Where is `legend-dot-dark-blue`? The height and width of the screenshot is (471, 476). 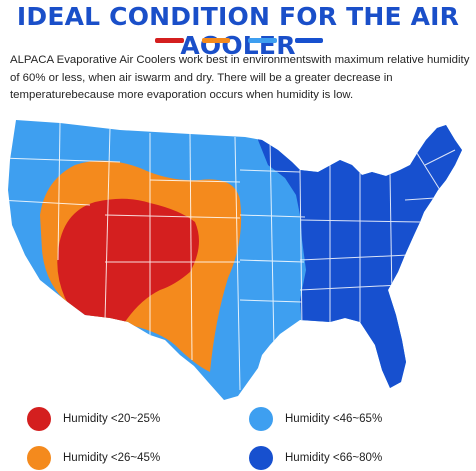 legend-dot-dark-blue is located at coordinates (261, 458).